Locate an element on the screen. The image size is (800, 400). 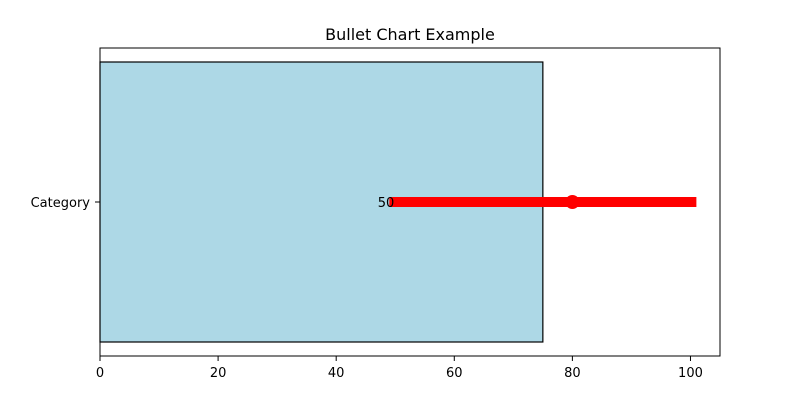
target-line is located at coordinates (543, 202).